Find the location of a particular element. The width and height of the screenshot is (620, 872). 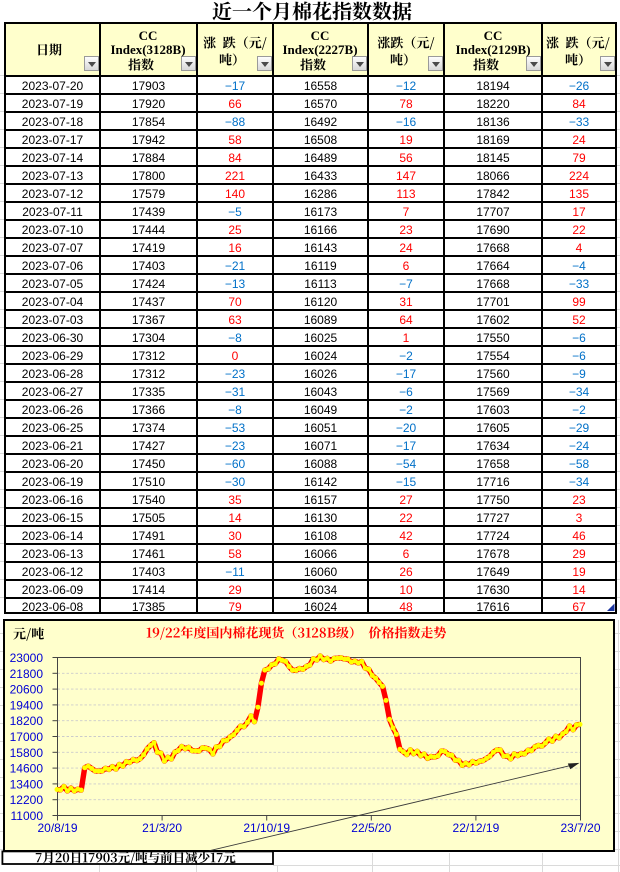

svg-text: Index(2129B) is located at coordinates (492, 49).